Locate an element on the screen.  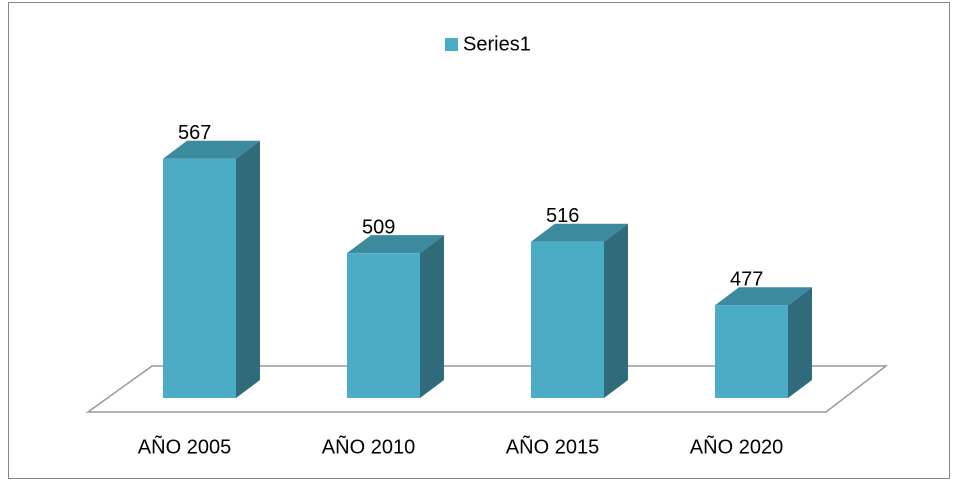
legend-label: Series1 is located at coordinates (497, 44).